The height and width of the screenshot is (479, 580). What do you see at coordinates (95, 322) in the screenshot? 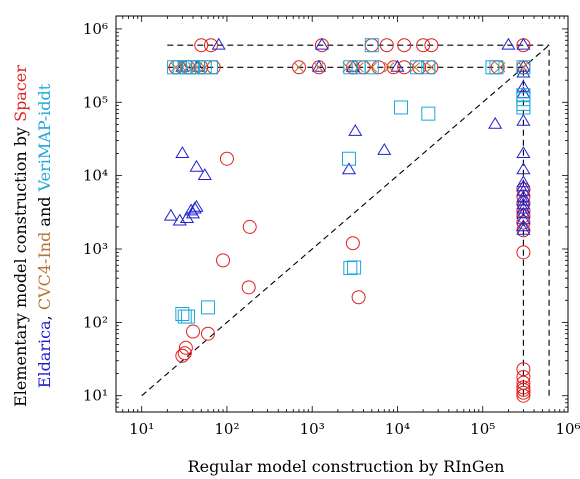
I see `y-tick-label: 10²` at bounding box center [95, 322].